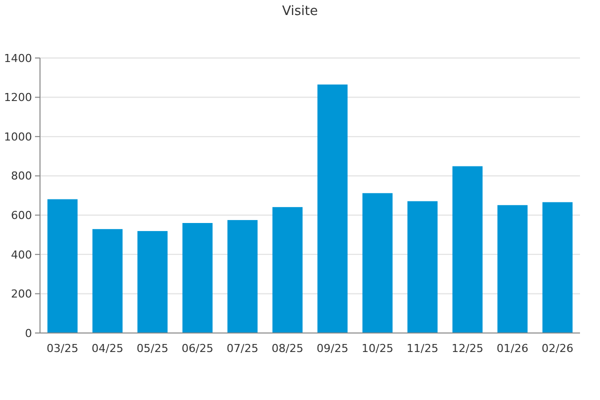 This screenshot has width=600, height=400. I want to click on x-tick-label: 01/26, so click(512, 348).